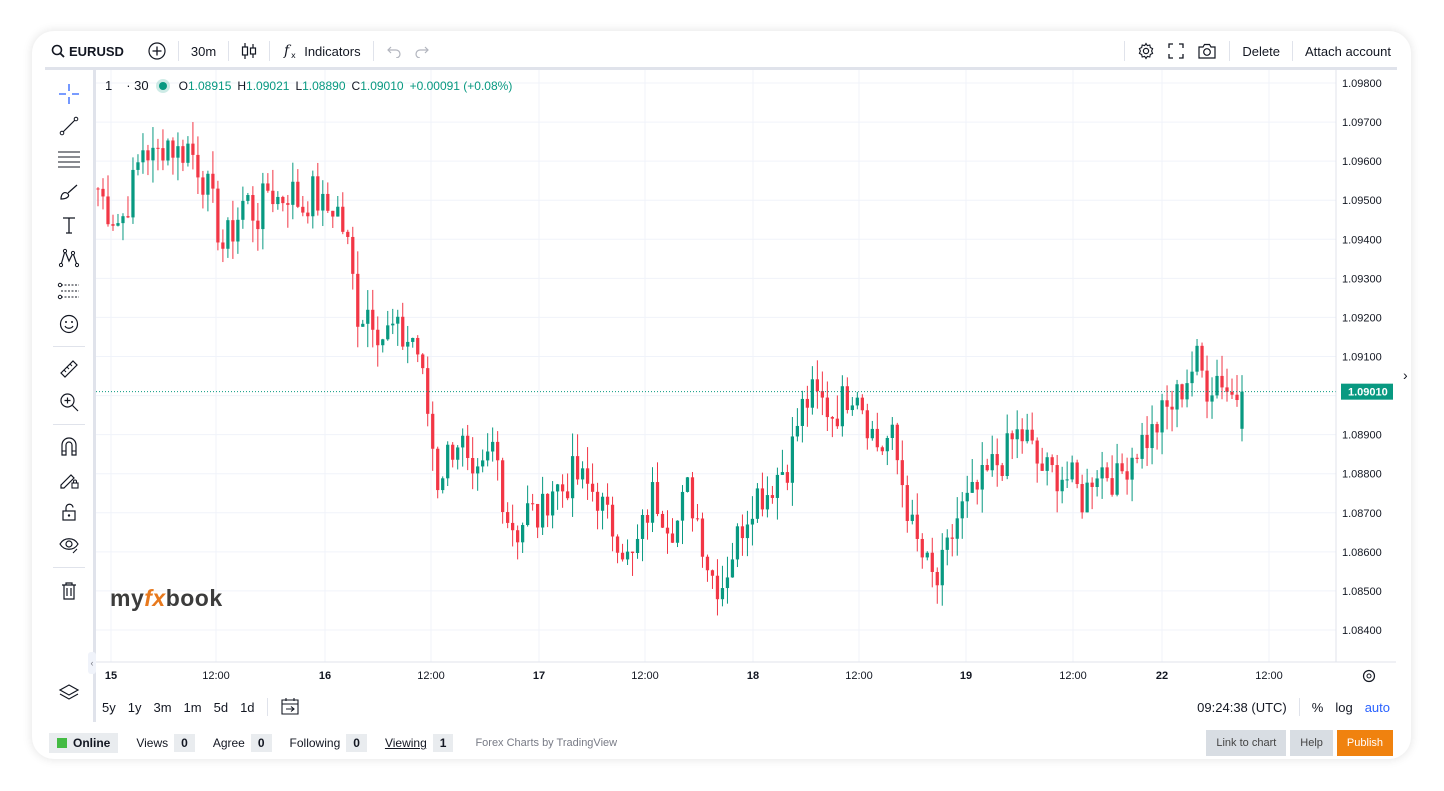 Image resolution: width=1444 pixels, height=791 pixels. Describe the element at coordinates (422, 51) in the screenshot. I see `redo-button` at that location.